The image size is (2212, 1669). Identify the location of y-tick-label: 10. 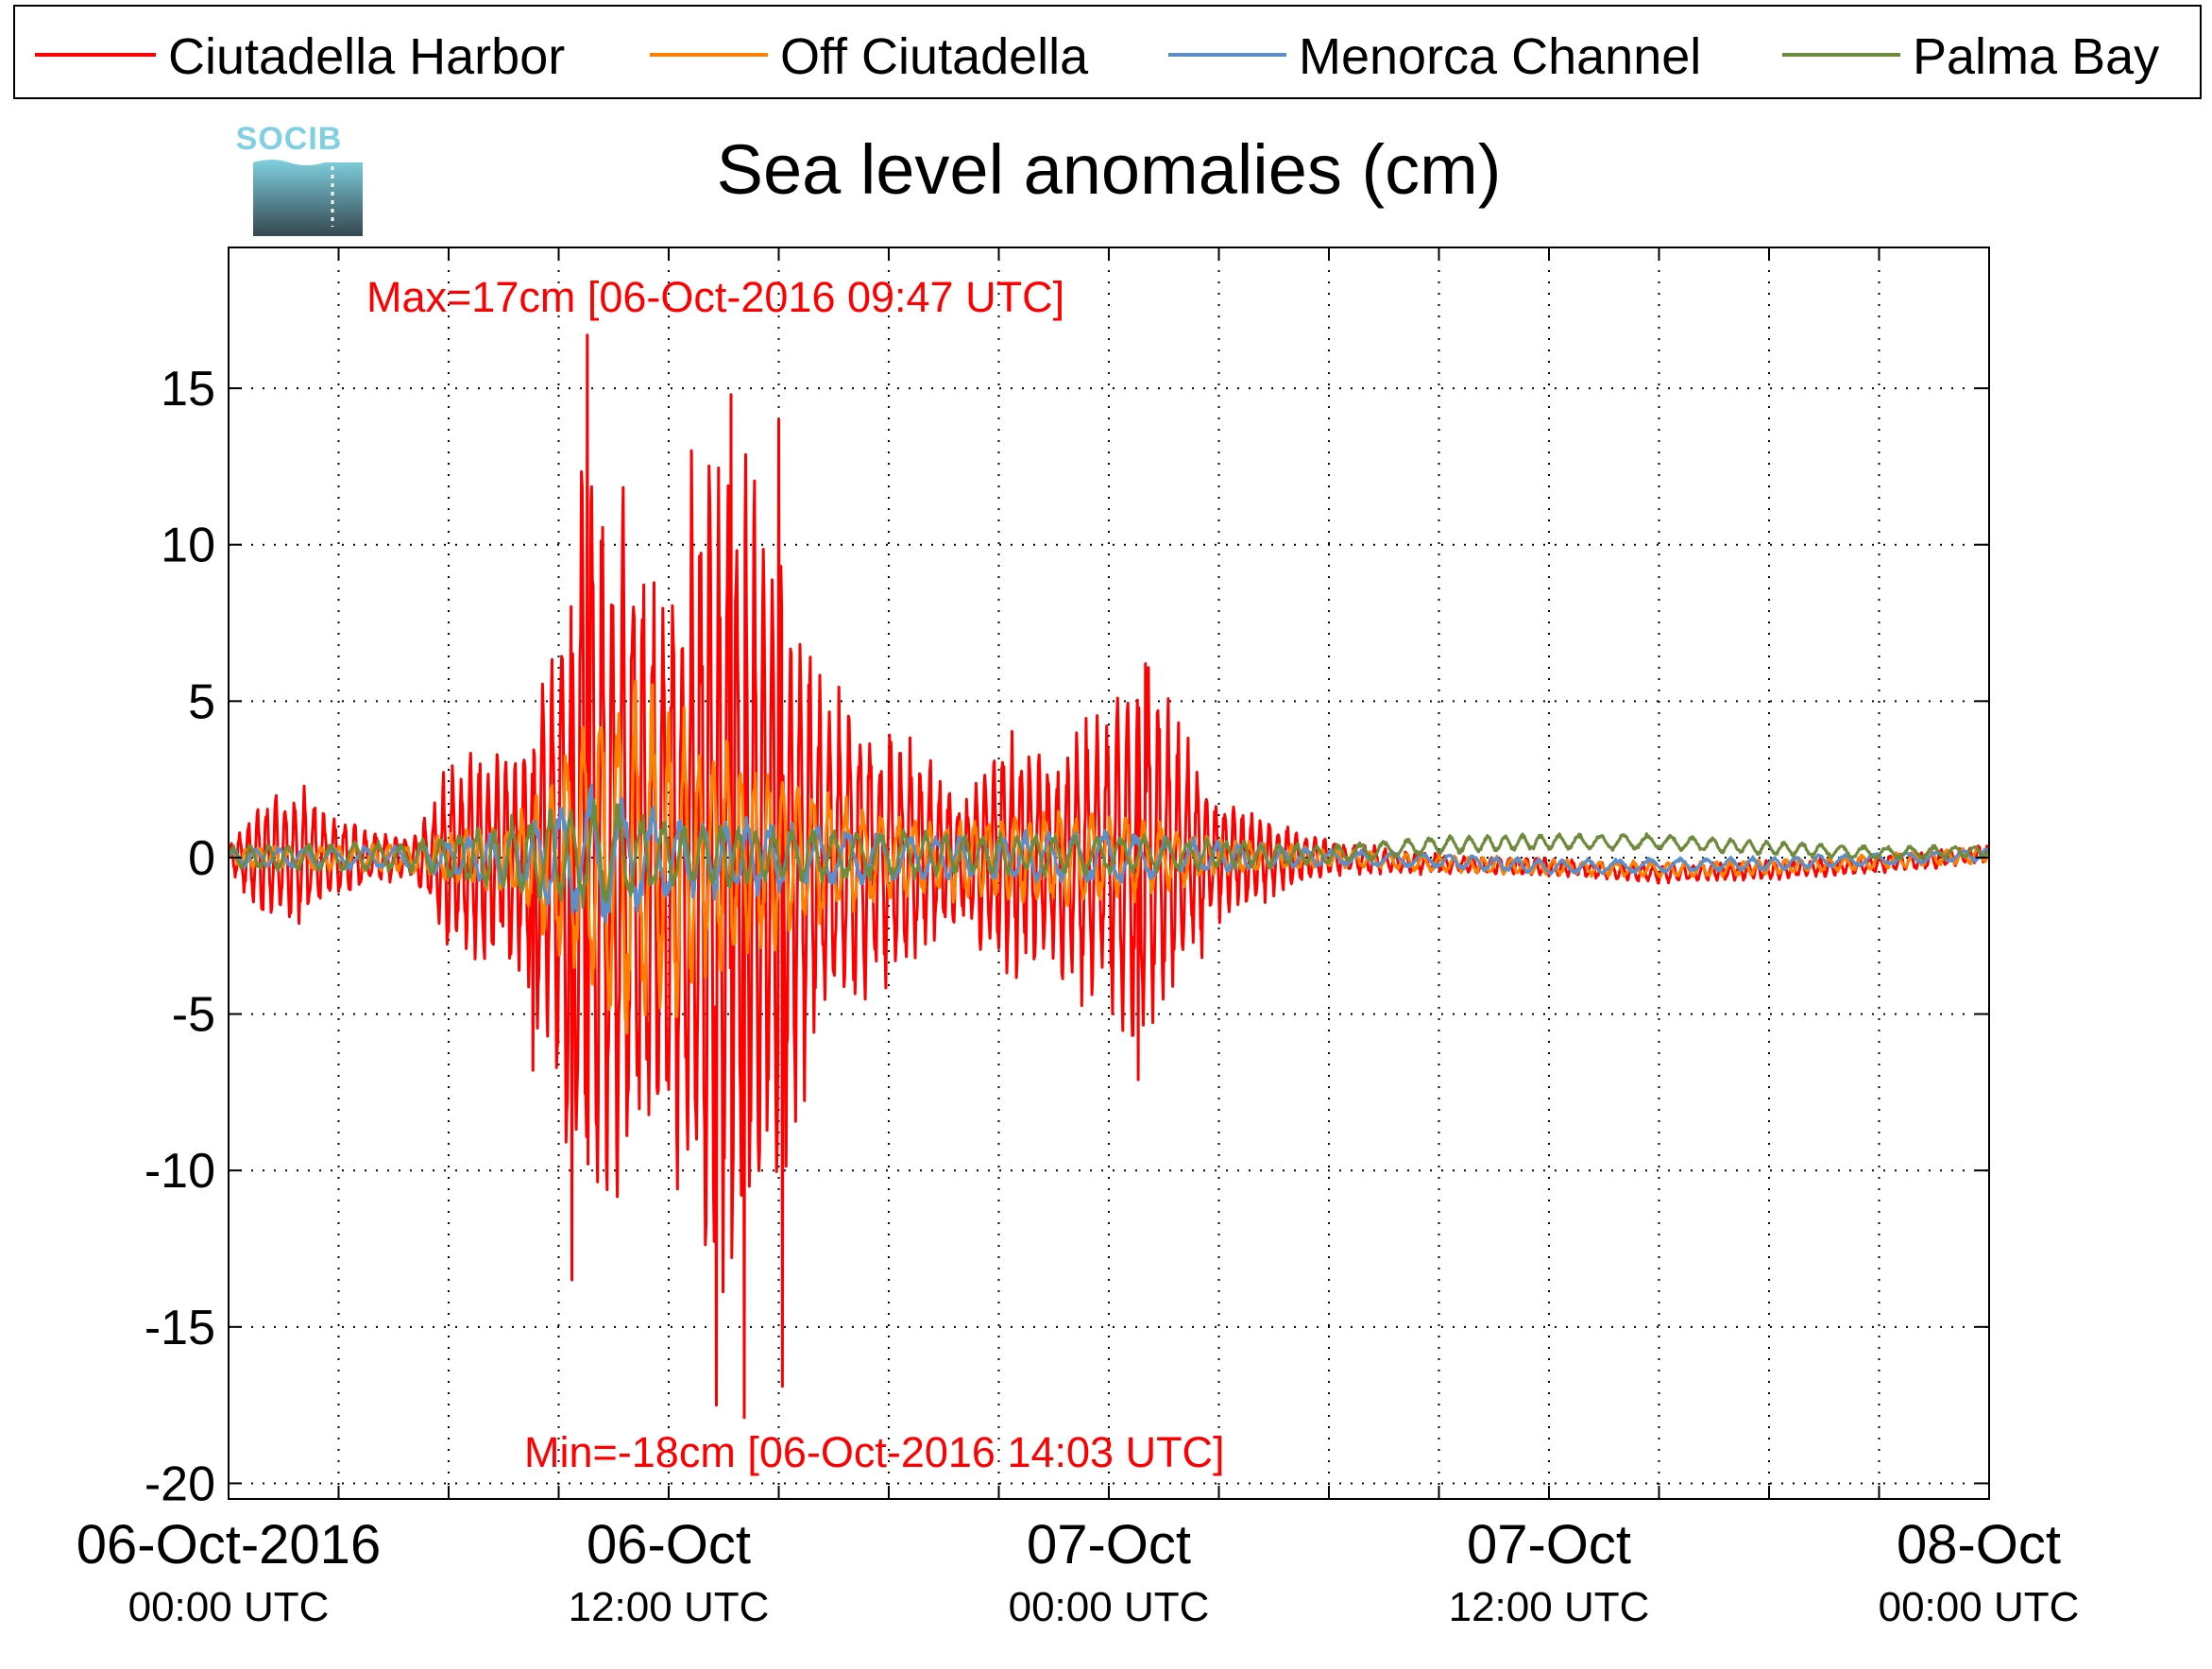
(188, 546).